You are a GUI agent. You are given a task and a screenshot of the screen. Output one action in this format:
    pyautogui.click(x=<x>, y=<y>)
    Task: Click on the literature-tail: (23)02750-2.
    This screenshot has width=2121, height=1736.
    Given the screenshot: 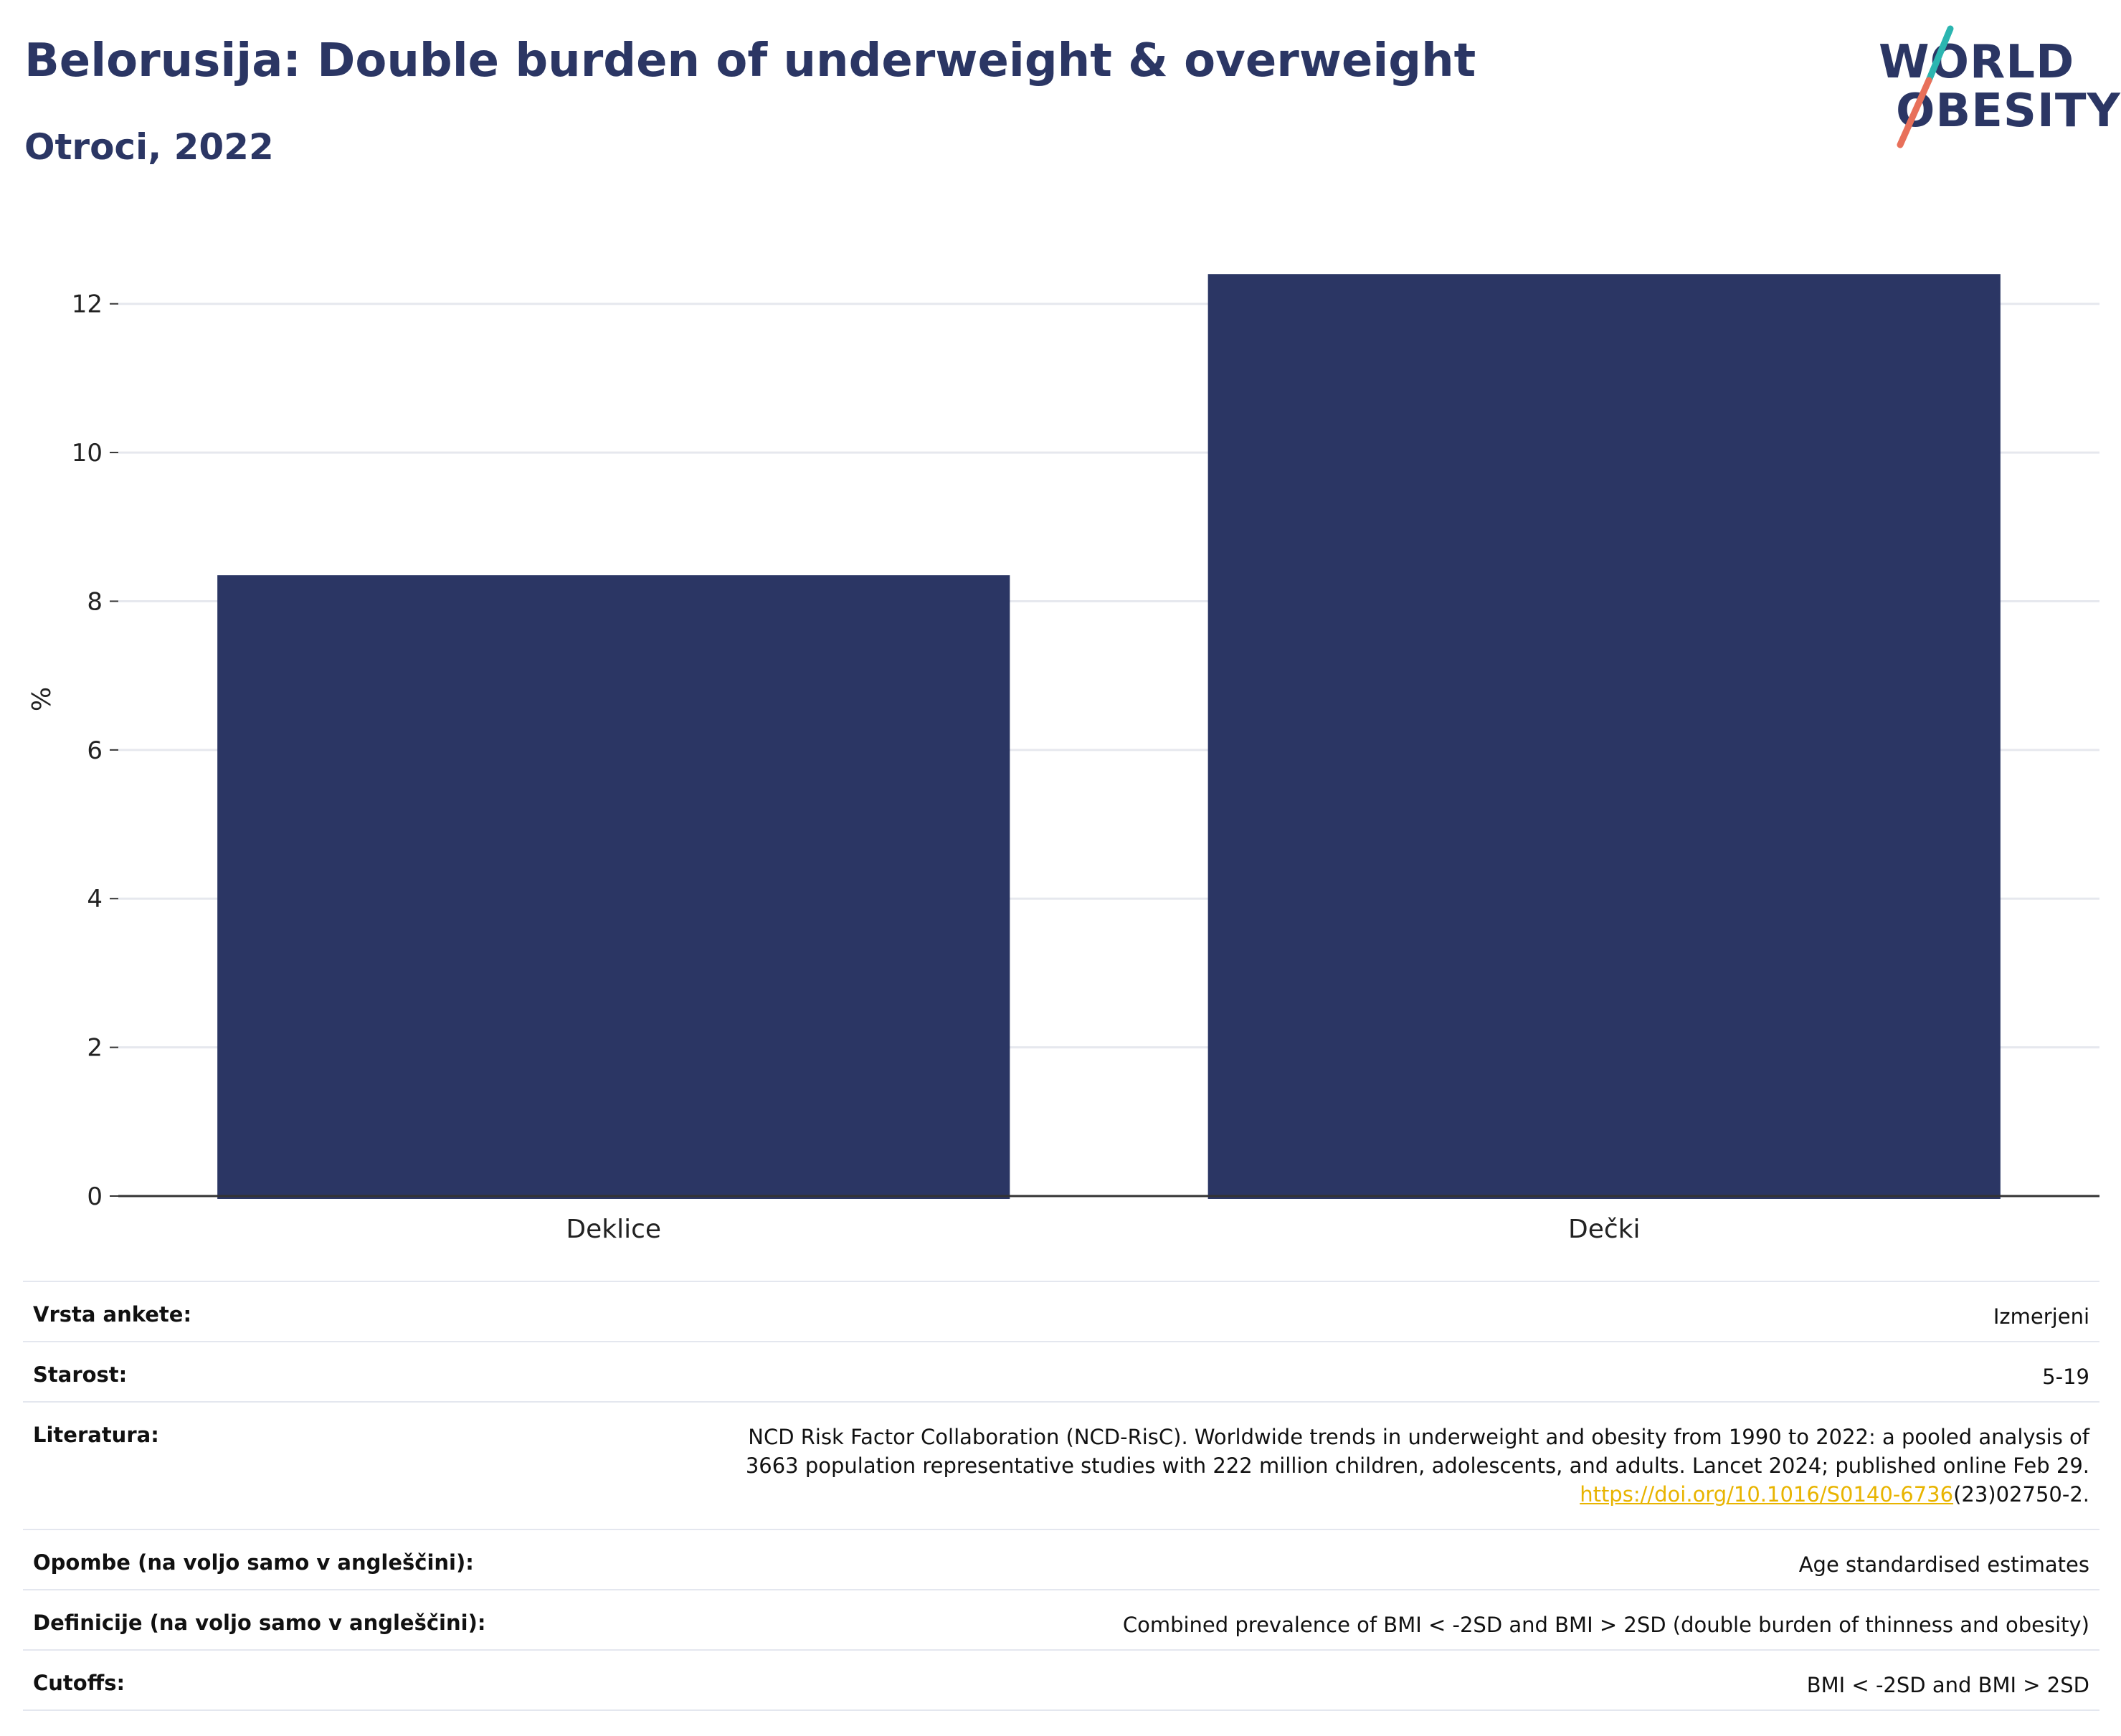 What is the action you would take?
    pyautogui.click(x=2021, y=1495)
    